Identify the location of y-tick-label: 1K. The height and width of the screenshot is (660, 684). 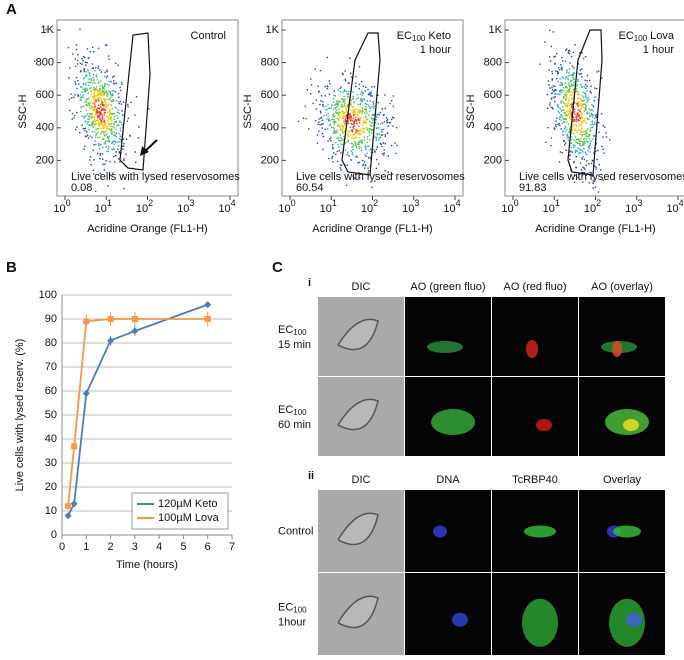
(273, 30).